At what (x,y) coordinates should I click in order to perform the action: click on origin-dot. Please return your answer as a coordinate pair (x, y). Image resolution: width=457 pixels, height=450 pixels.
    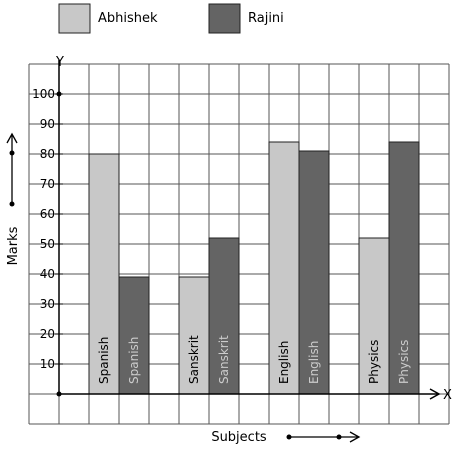
    Looking at the image, I should click on (59, 394).